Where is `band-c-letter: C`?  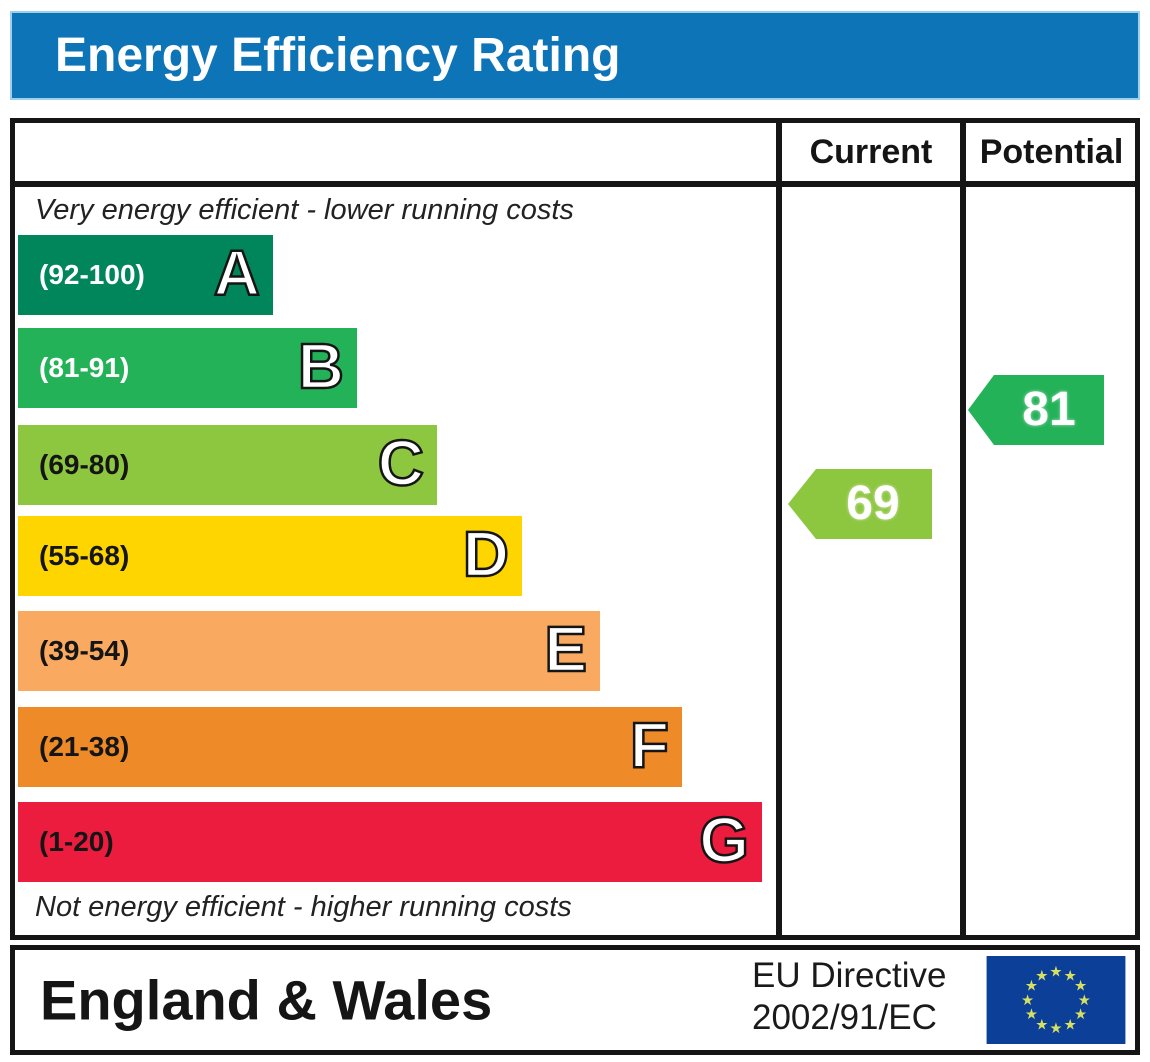
band-c-letter: C is located at coordinates (401, 463).